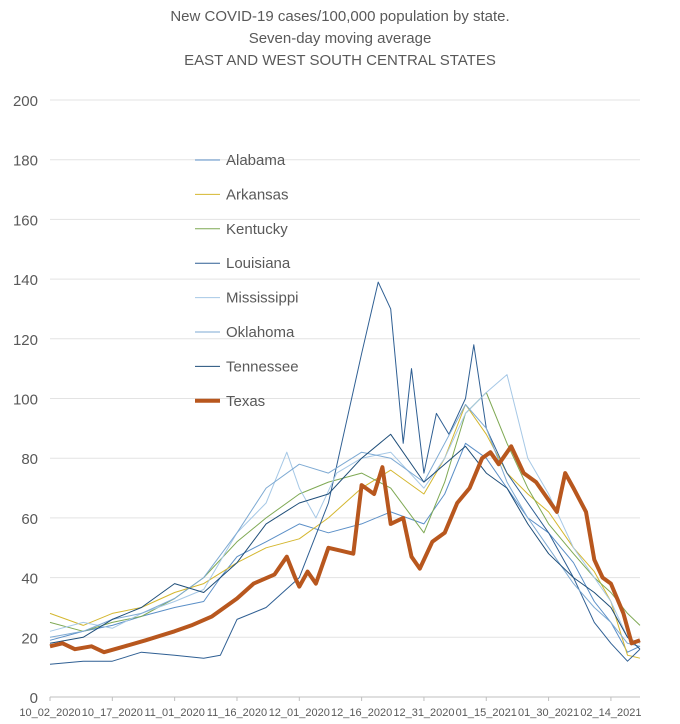 This screenshot has width=680, height=724. Describe the element at coordinates (260, 332) in the screenshot. I see `legend-label-oklahoma: Oklahoma` at that location.